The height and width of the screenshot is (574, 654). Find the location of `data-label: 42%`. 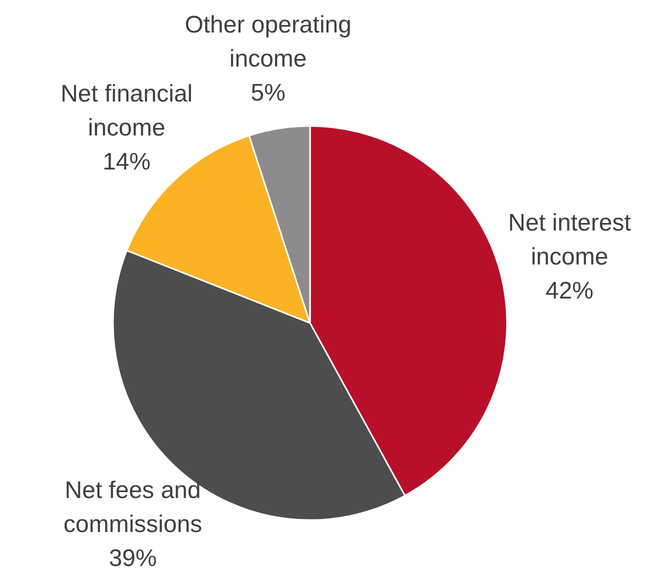

data-label: 42% is located at coordinates (569, 290).